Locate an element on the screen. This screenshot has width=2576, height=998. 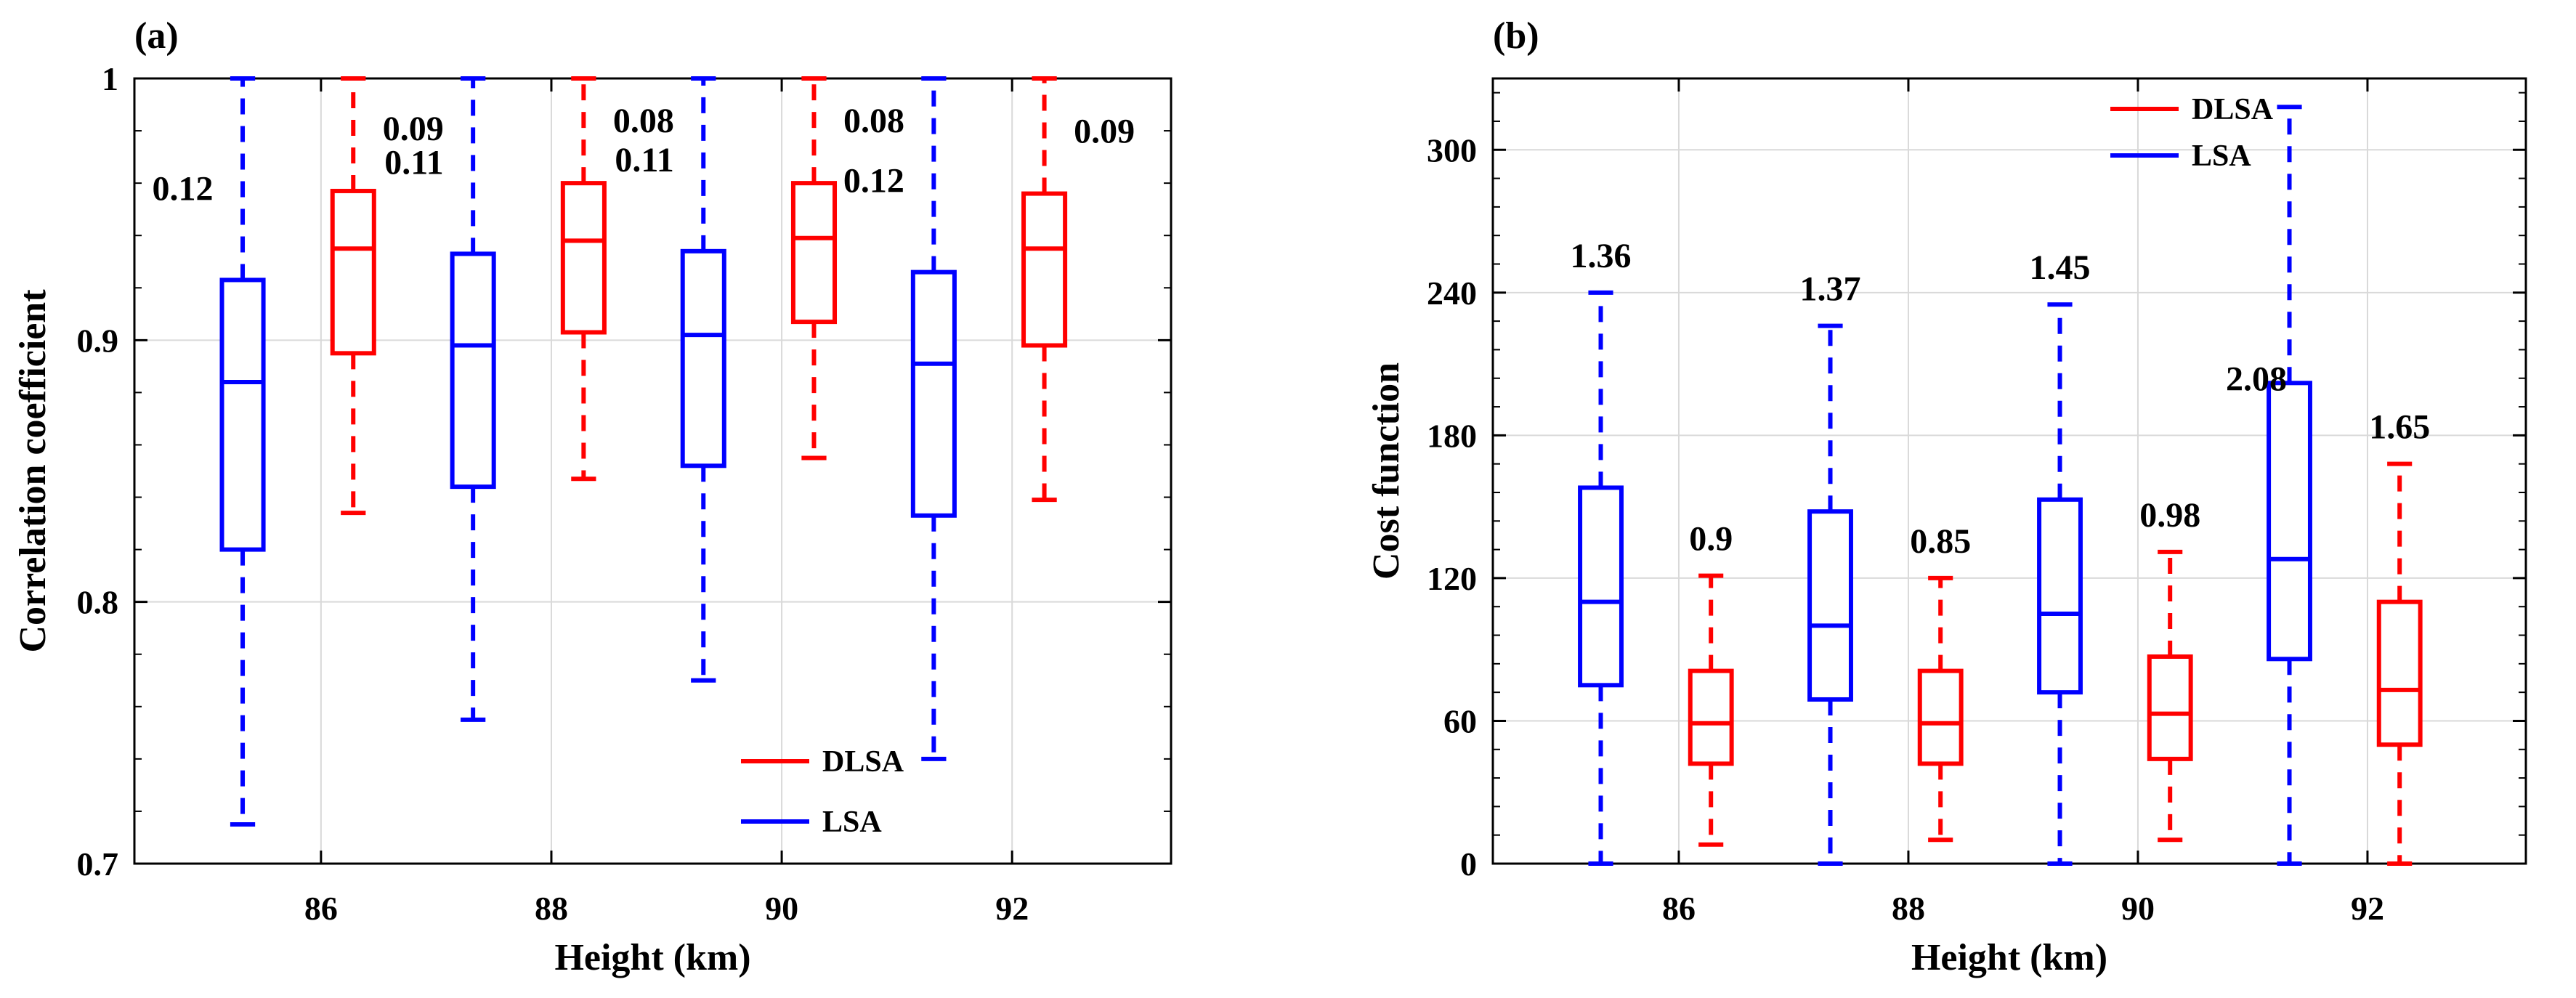
data-label: 1.36 is located at coordinates (1602, 256).